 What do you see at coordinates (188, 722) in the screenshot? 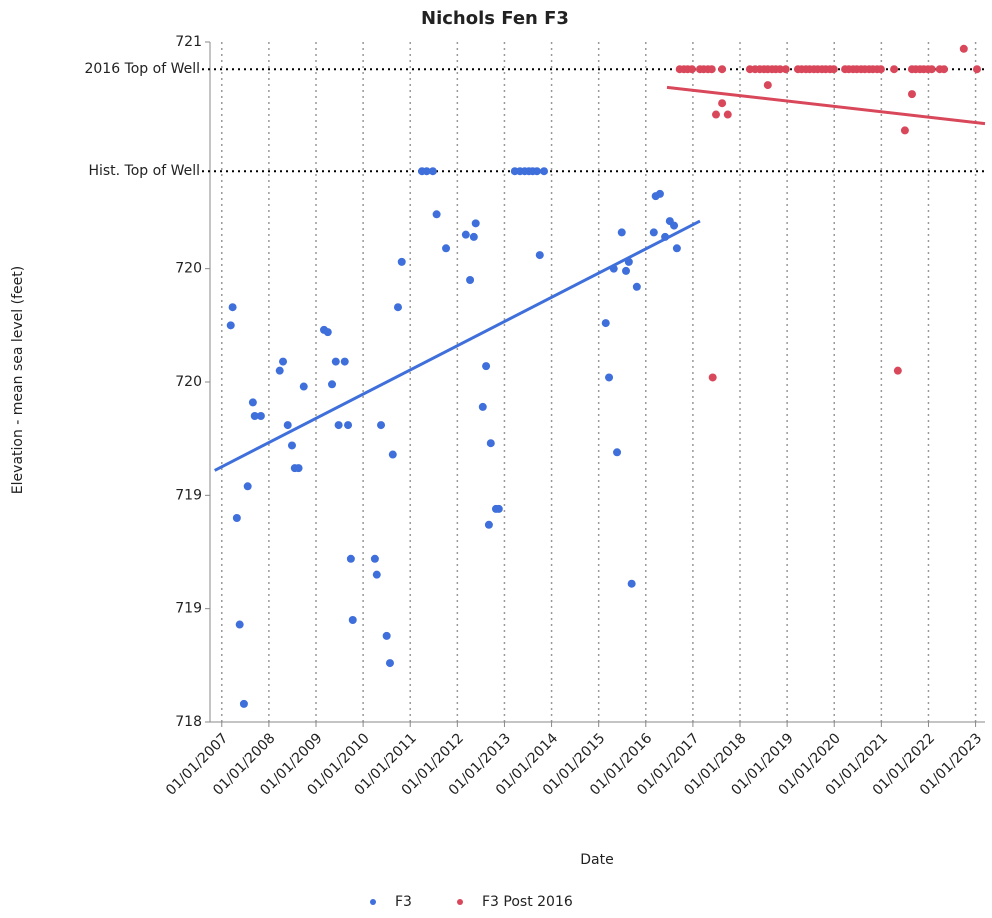
I see `y-tick-label: 718` at bounding box center [188, 722].